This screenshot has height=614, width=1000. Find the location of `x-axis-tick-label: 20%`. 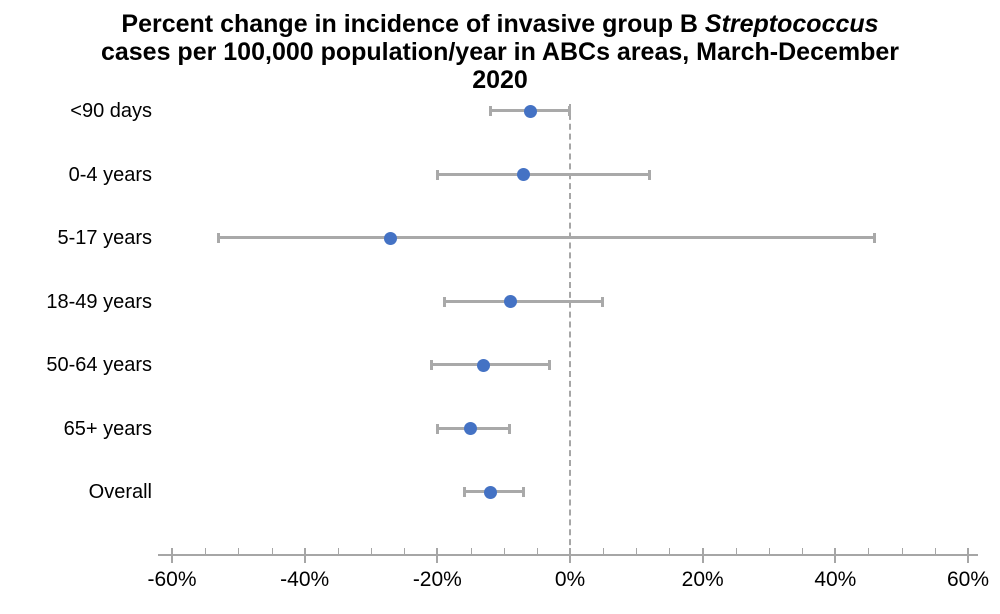

x-axis-tick-label: 20% is located at coordinates (702, 579).